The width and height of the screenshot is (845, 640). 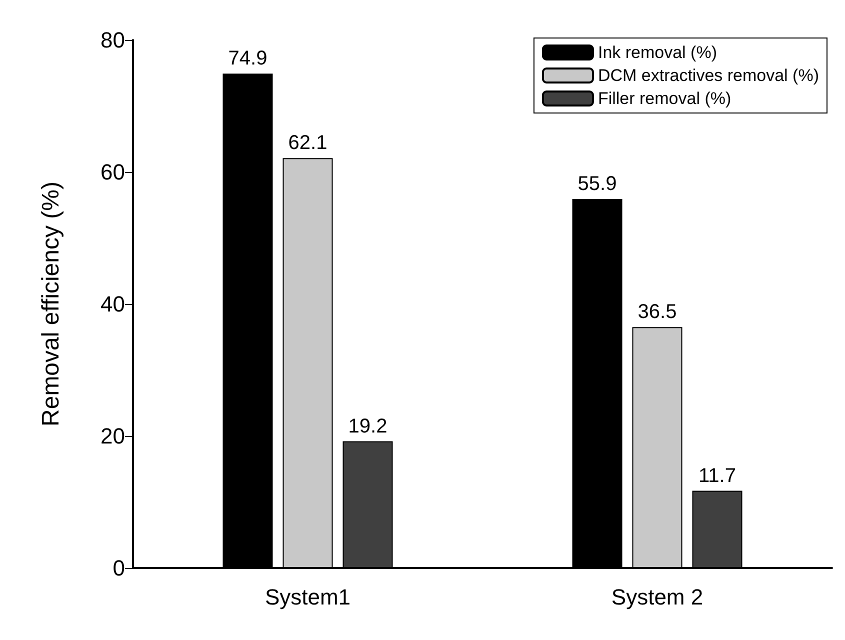 What do you see at coordinates (112, 40) in the screenshot?
I see `y-tick-label: 80` at bounding box center [112, 40].